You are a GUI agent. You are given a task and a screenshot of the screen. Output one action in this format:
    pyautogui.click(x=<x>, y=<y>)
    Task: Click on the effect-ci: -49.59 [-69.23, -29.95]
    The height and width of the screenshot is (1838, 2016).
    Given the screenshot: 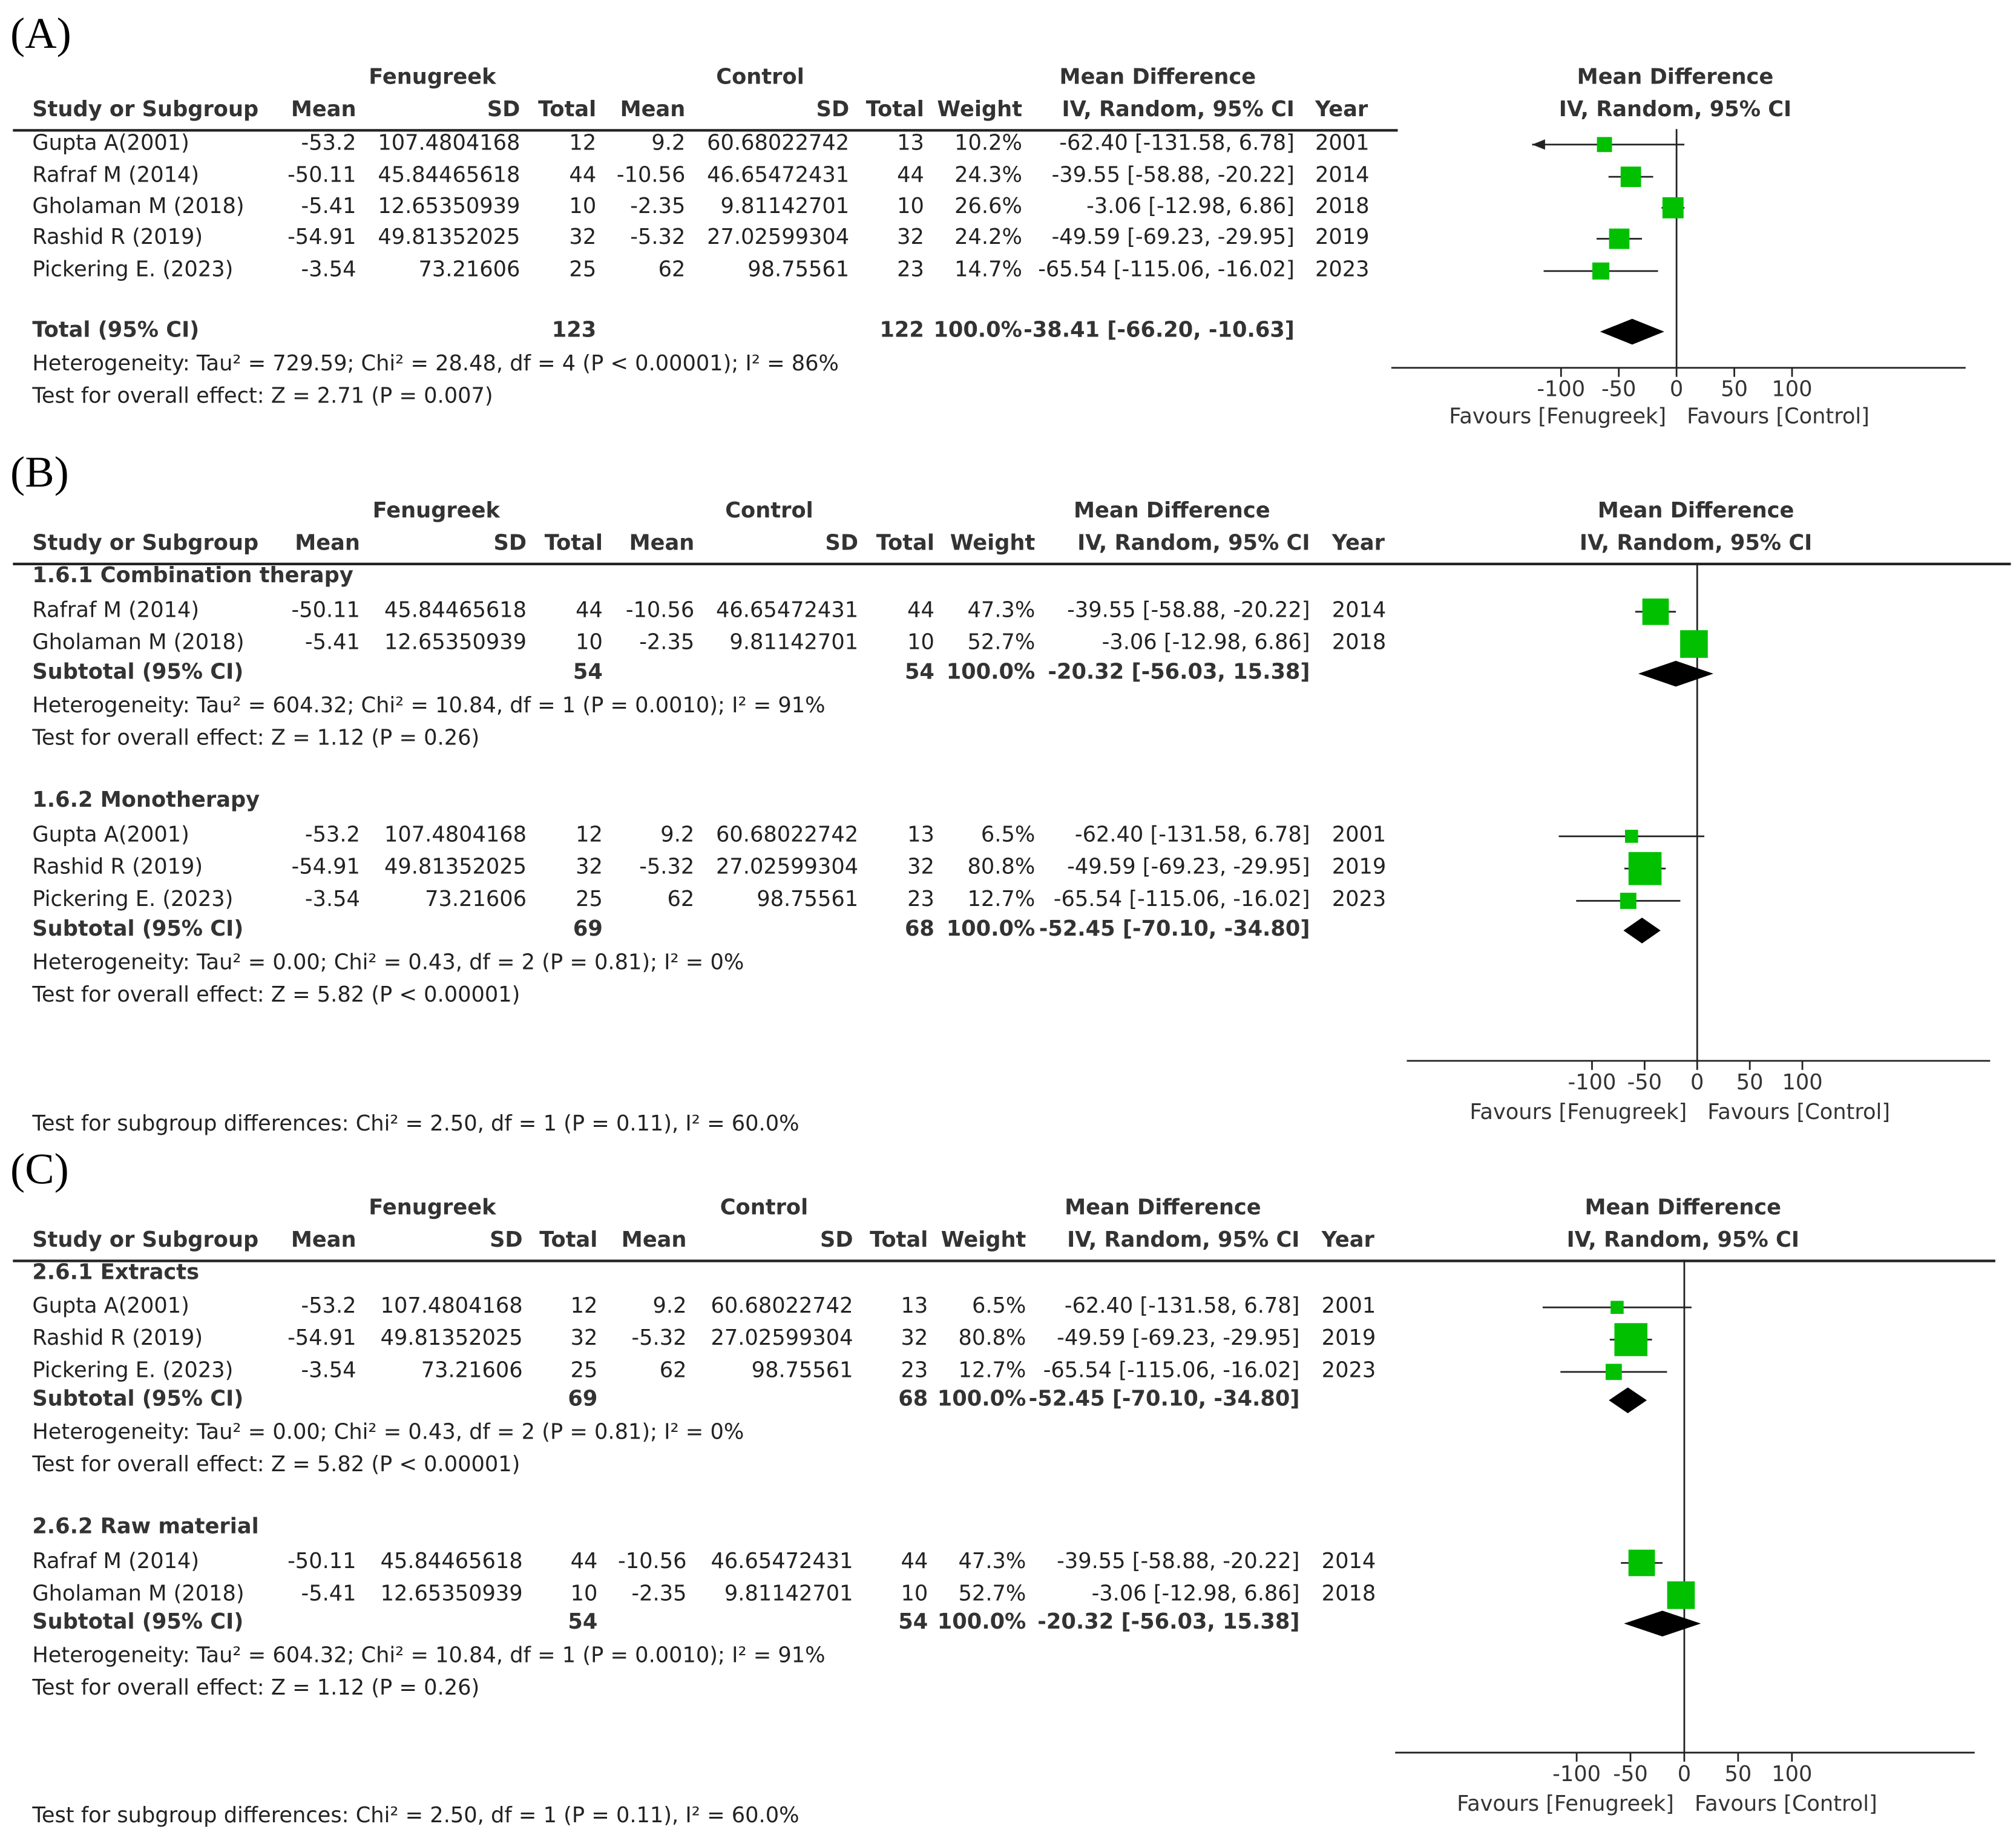 What is the action you would take?
    pyautogui.click(x=1173, y=237)
    